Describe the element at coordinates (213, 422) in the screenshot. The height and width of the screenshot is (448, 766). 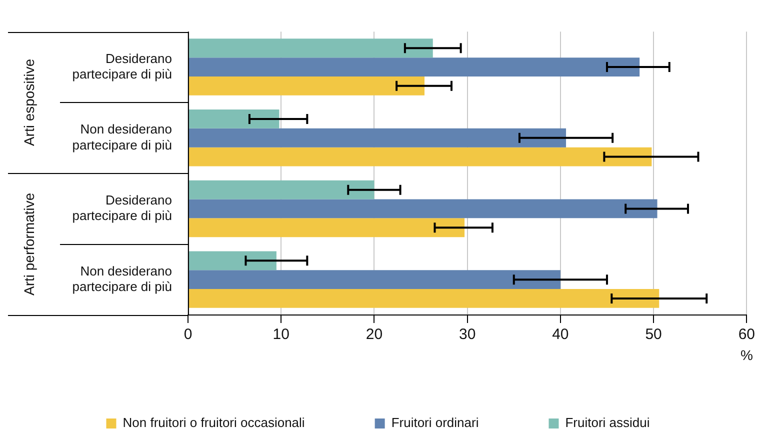
I see `legend-label: Non fruitori o fruitori occasionali` at that location.